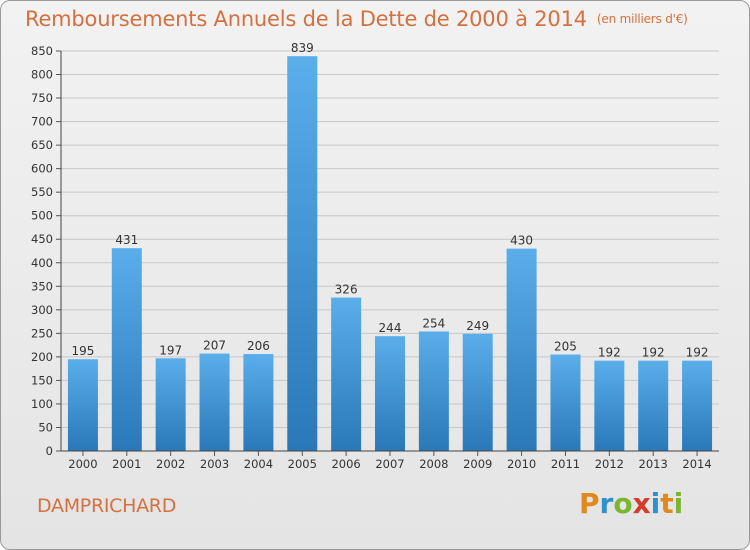 The width and height of the screenshot is (750, 550). I want to click on bar-2009, so click(477, 392).